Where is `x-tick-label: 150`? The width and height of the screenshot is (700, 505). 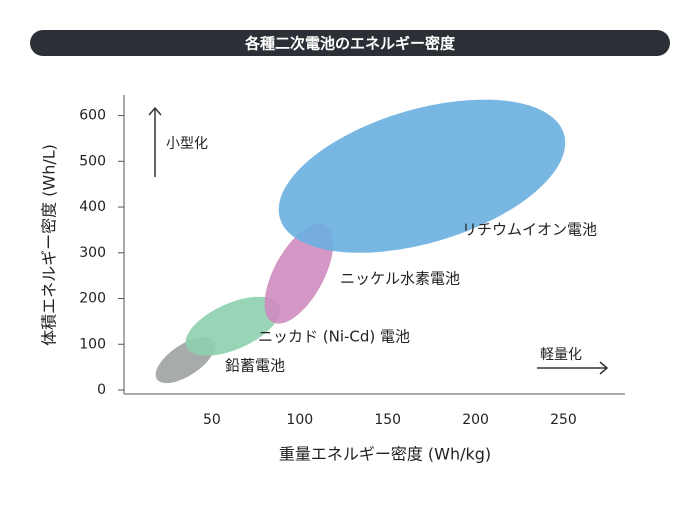
x-tick-label: 150 is located at coordinates (387, 420).